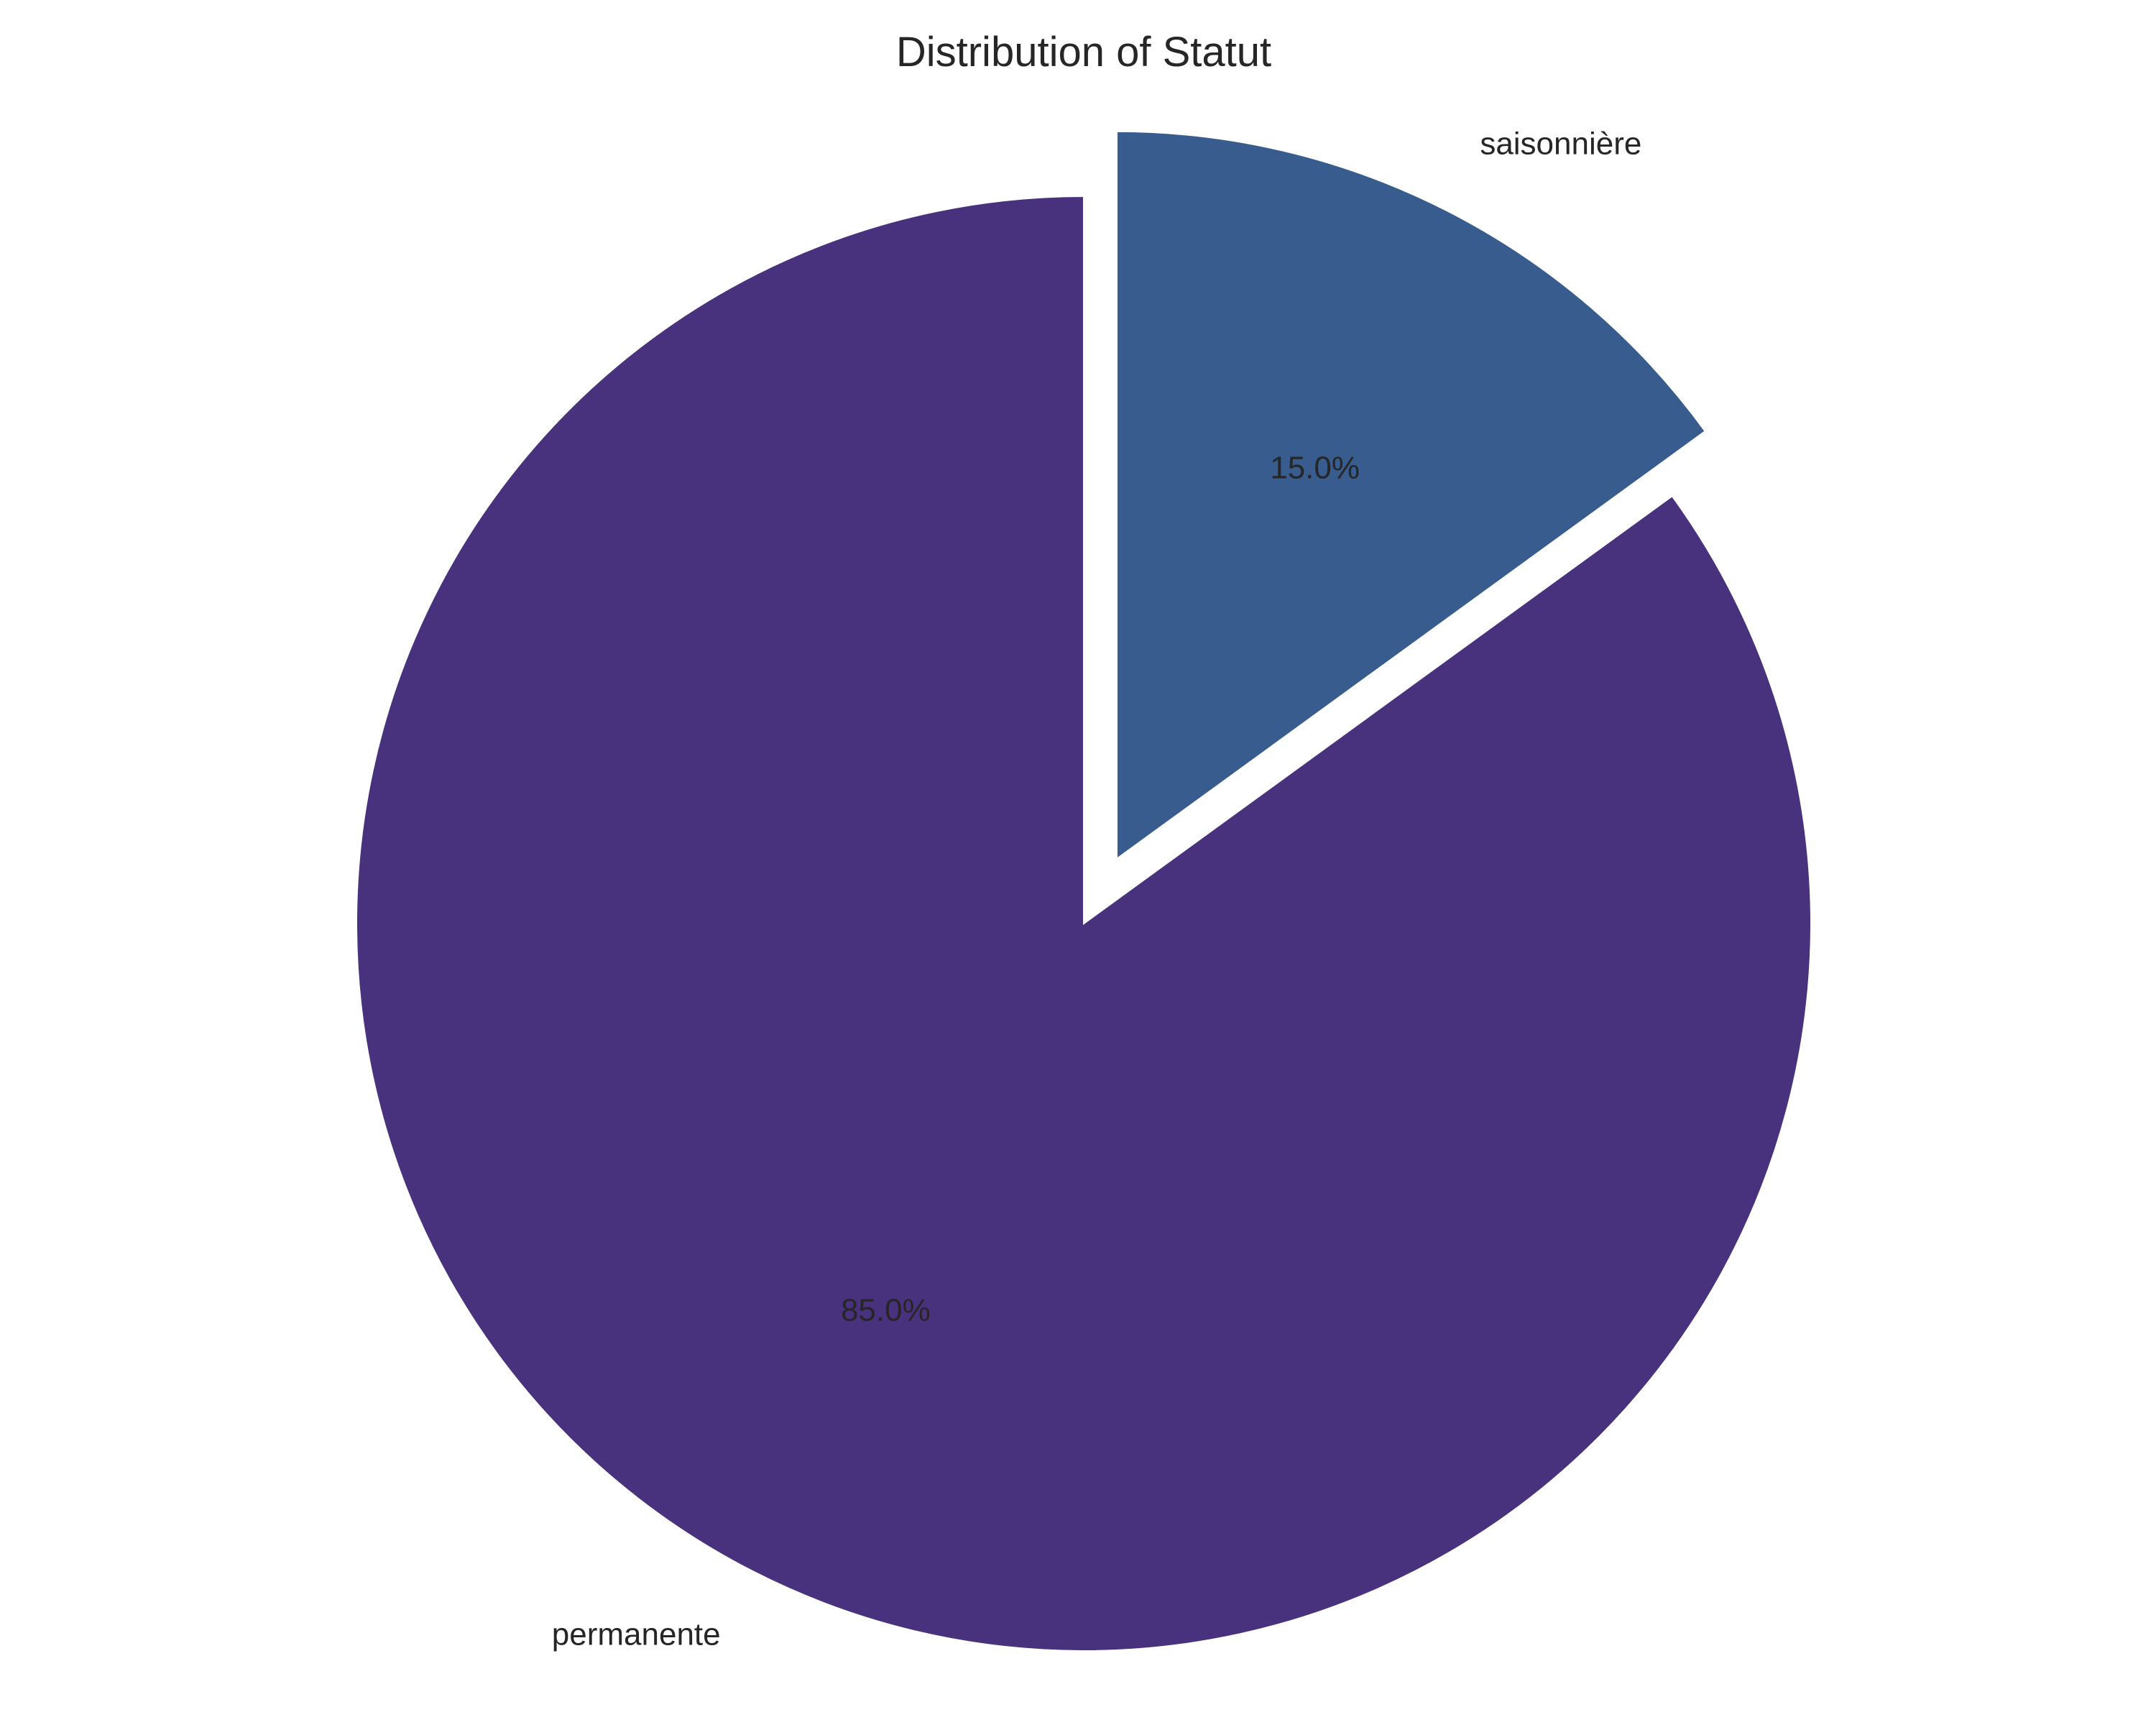 This screenshot has height=1725, width=2156. What do you see at coordinates (1315, 467) in the screenshot?
I see `slice-percent-label: 15.0%` at bounding box center [1315, 467].